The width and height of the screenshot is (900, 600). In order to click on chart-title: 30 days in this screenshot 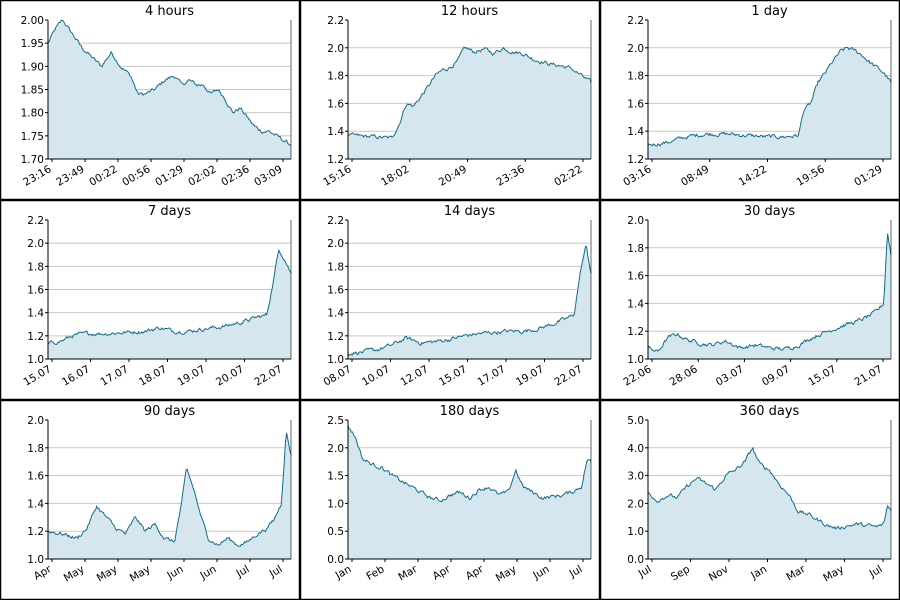, I will do `click(770, 211)`.